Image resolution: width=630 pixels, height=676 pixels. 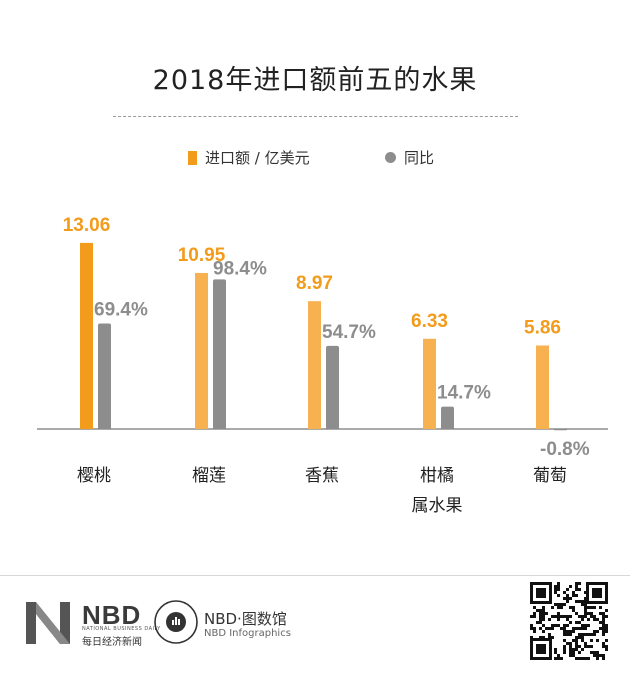 What do you see at coordinates (240, 268) in the screenshot?
I see `data-label-yoy: 98.4%` at bounding box center [240, 268].